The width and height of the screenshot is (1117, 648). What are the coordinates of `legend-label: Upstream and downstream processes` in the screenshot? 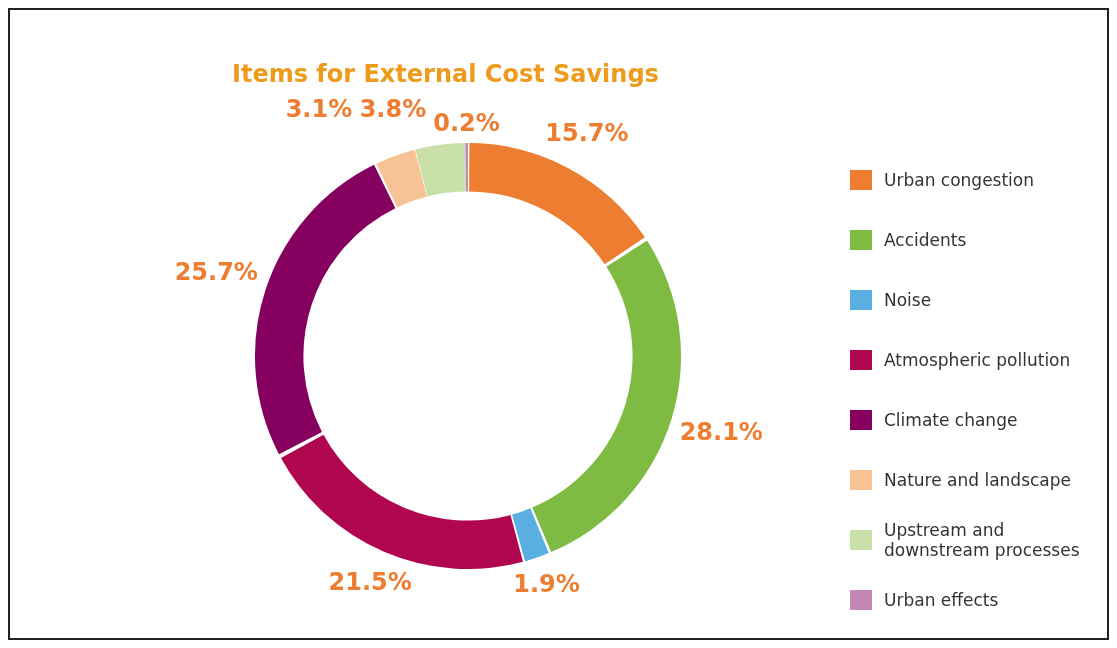 It's located at (982, 540).